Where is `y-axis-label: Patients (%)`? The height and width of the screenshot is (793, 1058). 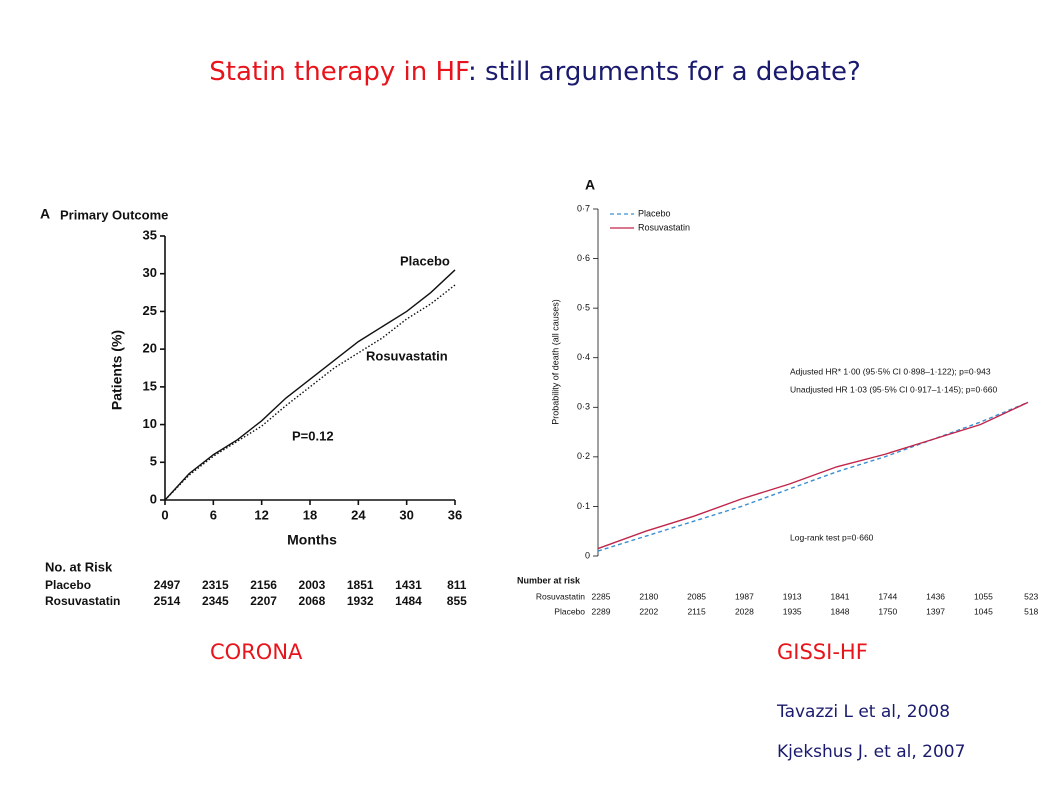
y-axis-label: Patients (%) is located at coordinates (117, 370).